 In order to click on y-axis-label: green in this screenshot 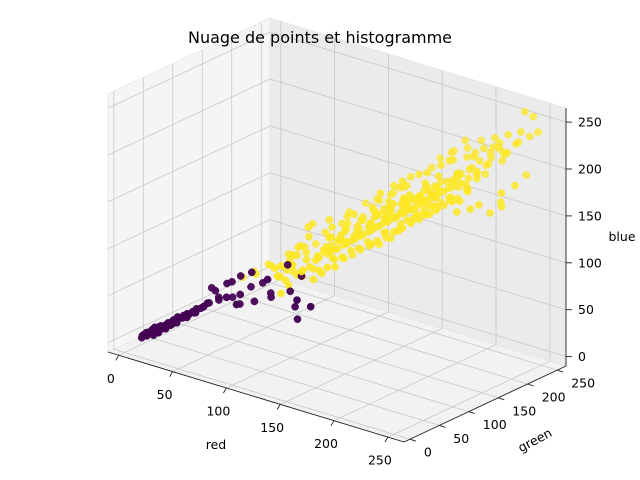, I will do `click(534, 440)`.